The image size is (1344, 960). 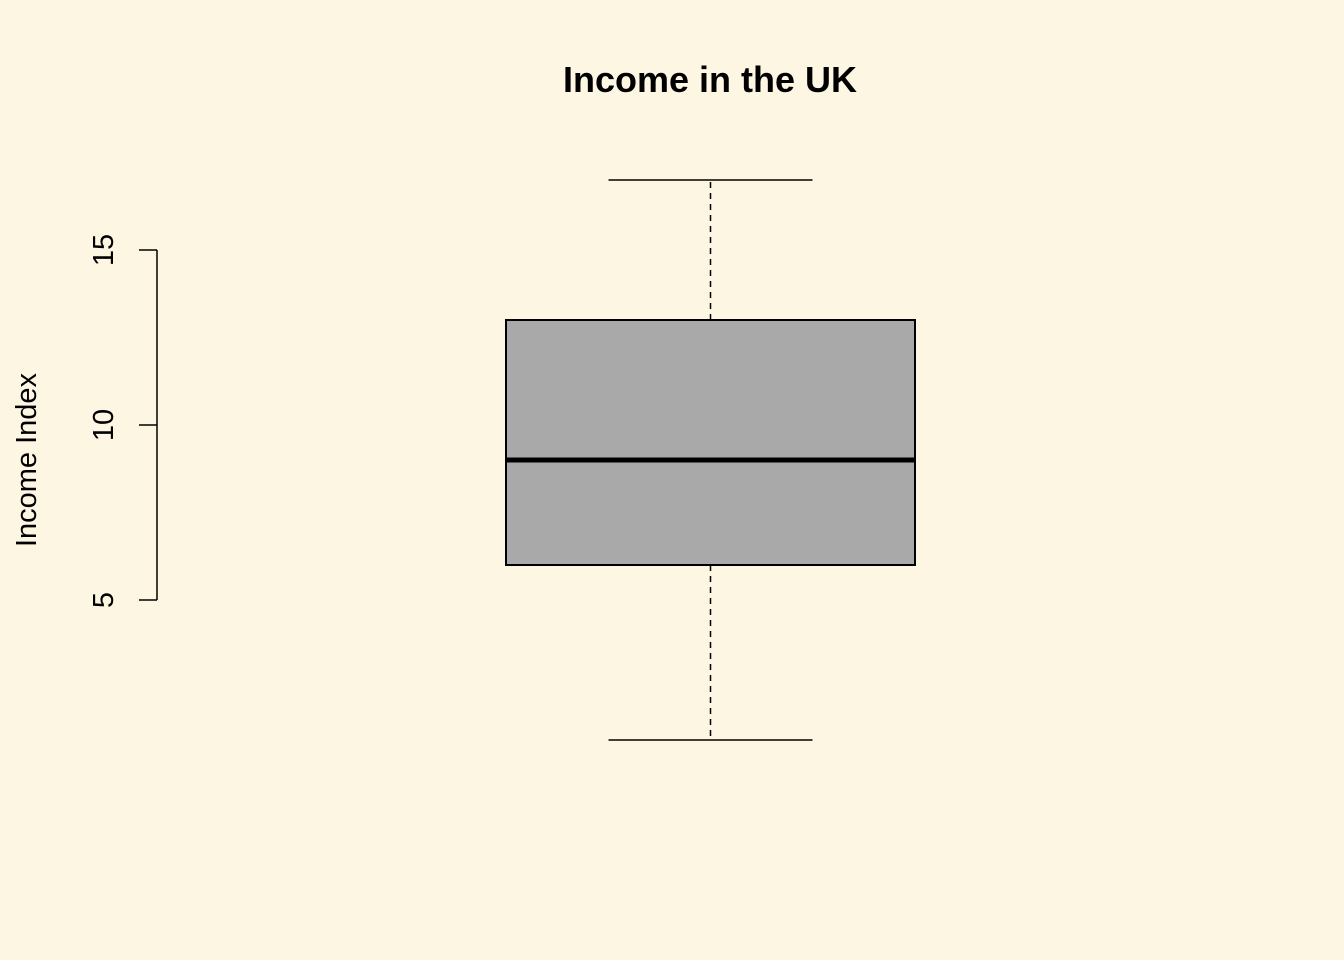 What do you see at coordinates (104, 600) in the screenshot?
I see `y-tick-label-5: 5` at bounding box center [104, 600].